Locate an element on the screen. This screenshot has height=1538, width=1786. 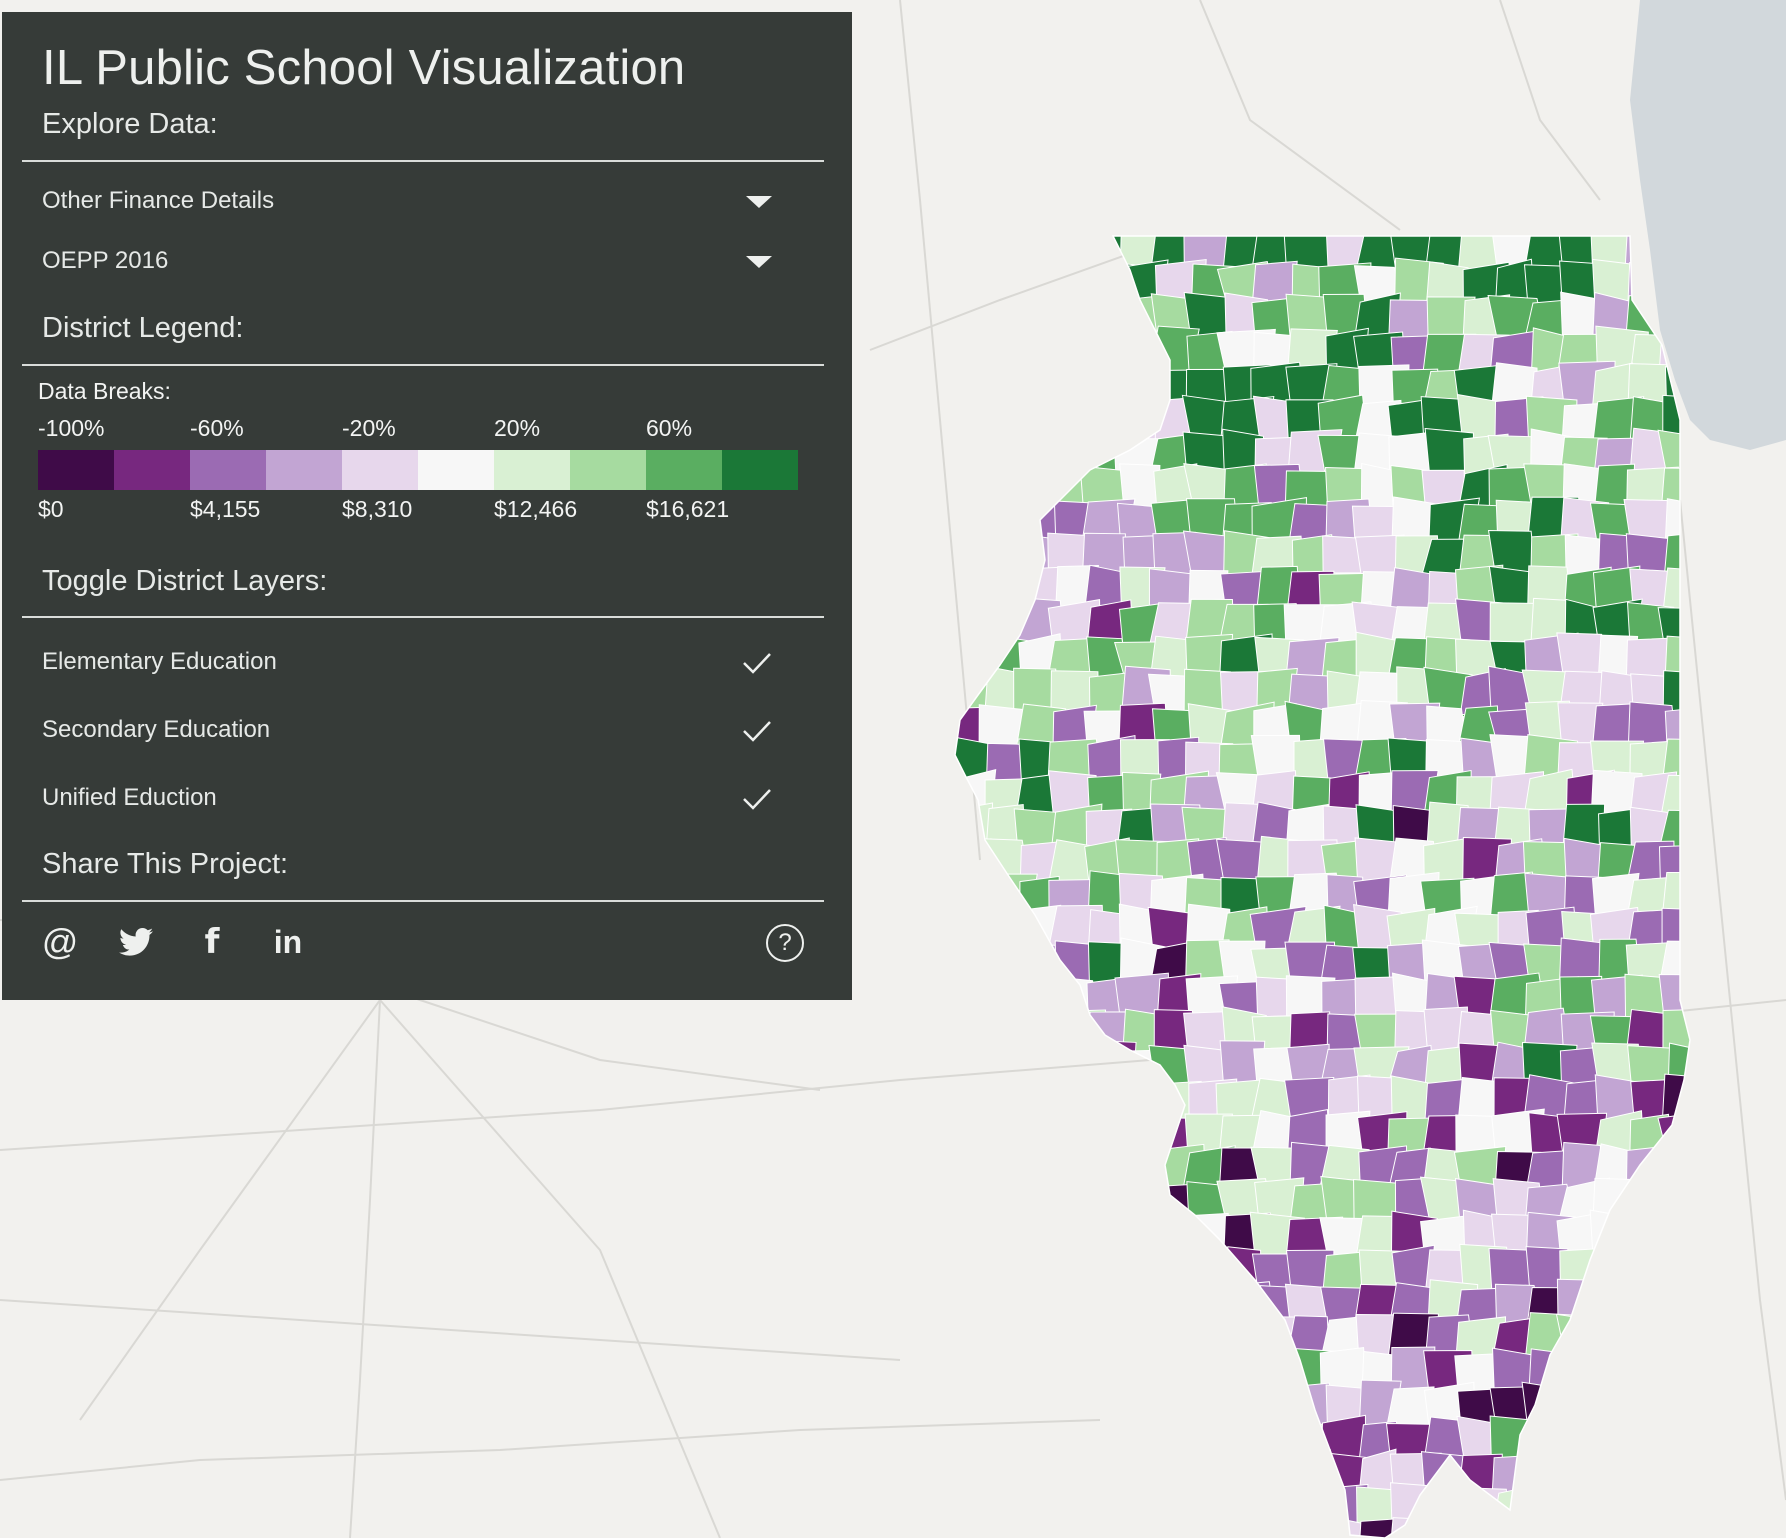
twitter-icon is located at coordinates (136, 942).